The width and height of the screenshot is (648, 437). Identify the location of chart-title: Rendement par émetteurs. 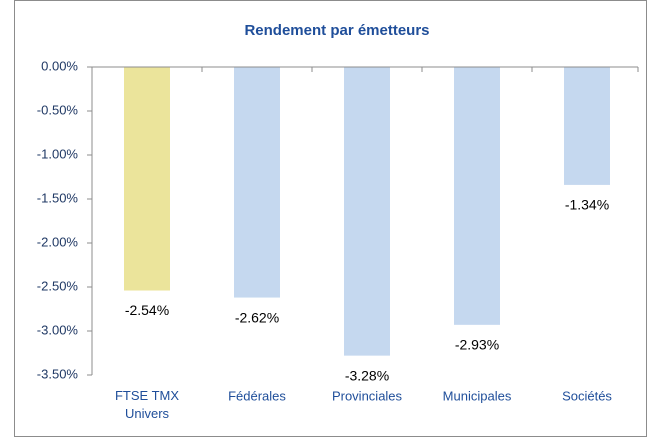
(336, 30).